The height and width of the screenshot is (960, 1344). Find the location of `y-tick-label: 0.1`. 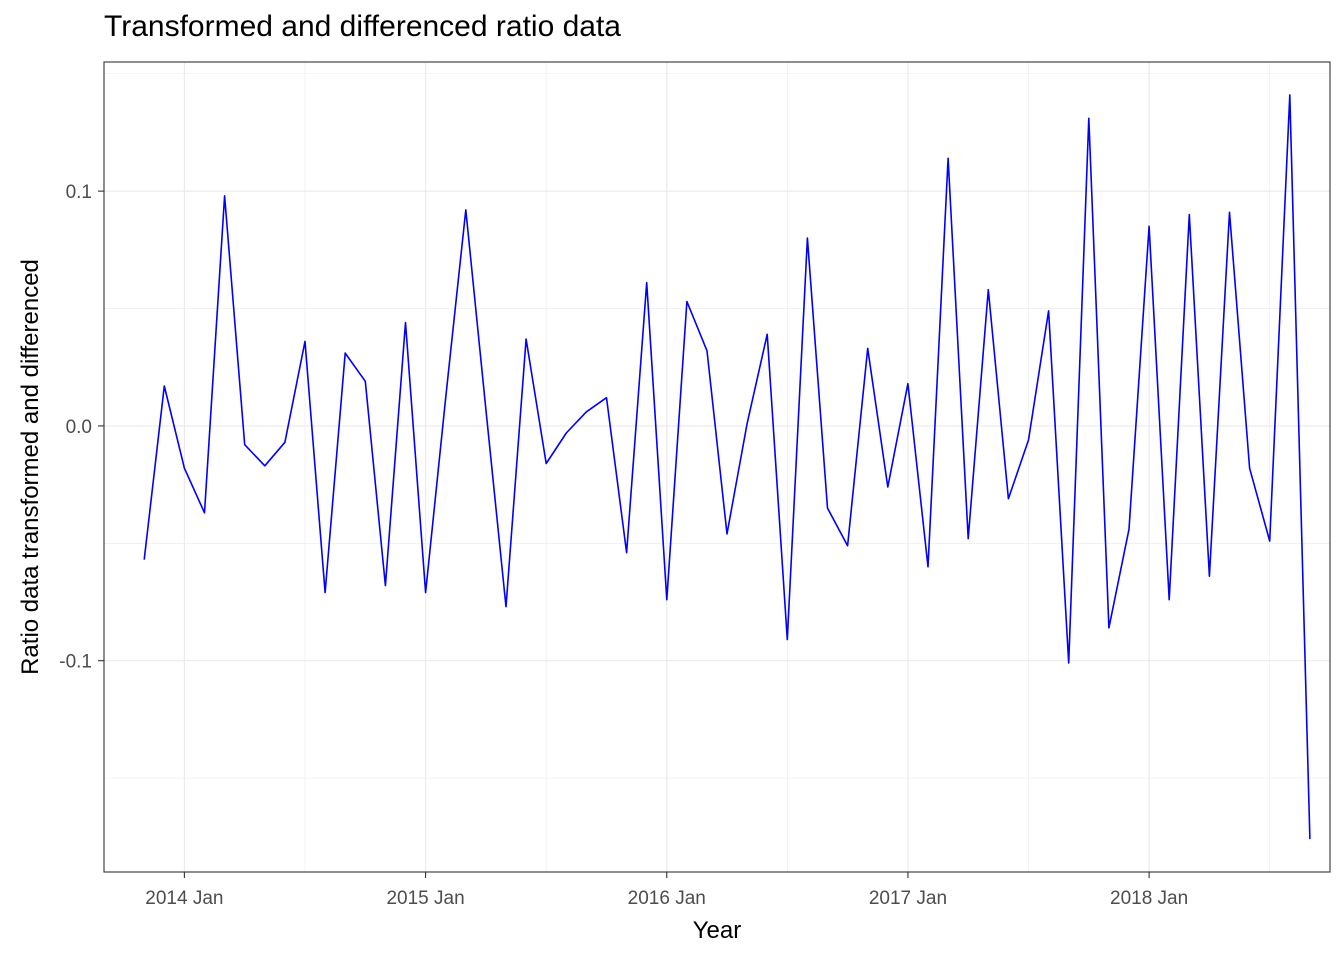

y-tick-label: 0.1 is located at coordinates (79, 192).